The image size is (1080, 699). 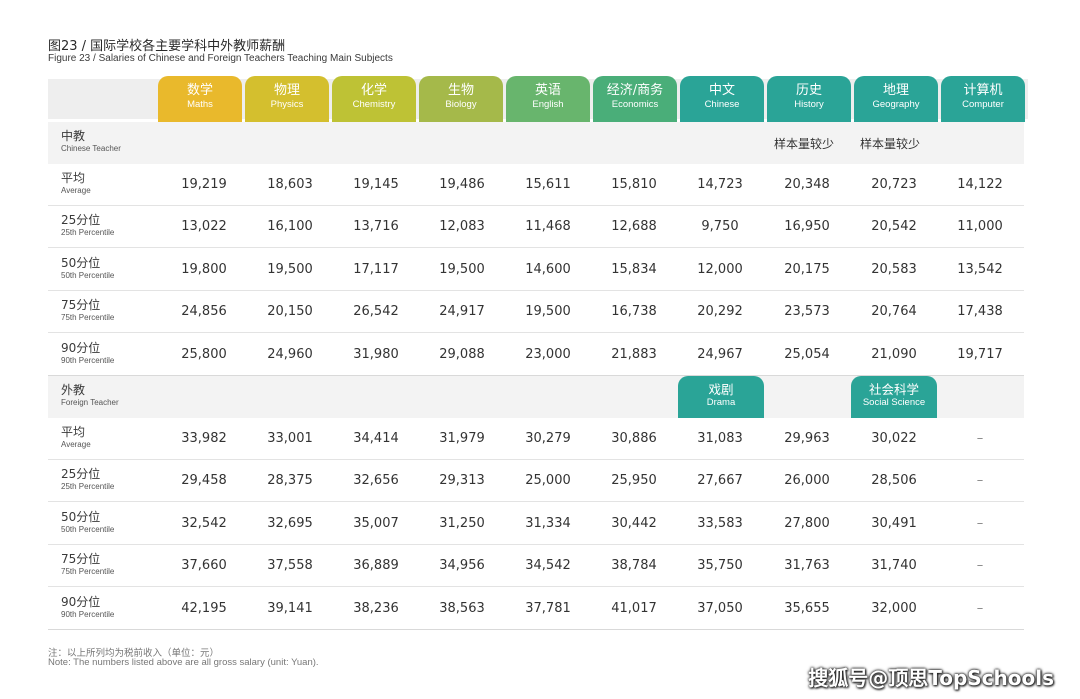 I want to click on table-cell: 31,980, so click(x=376, y=354).